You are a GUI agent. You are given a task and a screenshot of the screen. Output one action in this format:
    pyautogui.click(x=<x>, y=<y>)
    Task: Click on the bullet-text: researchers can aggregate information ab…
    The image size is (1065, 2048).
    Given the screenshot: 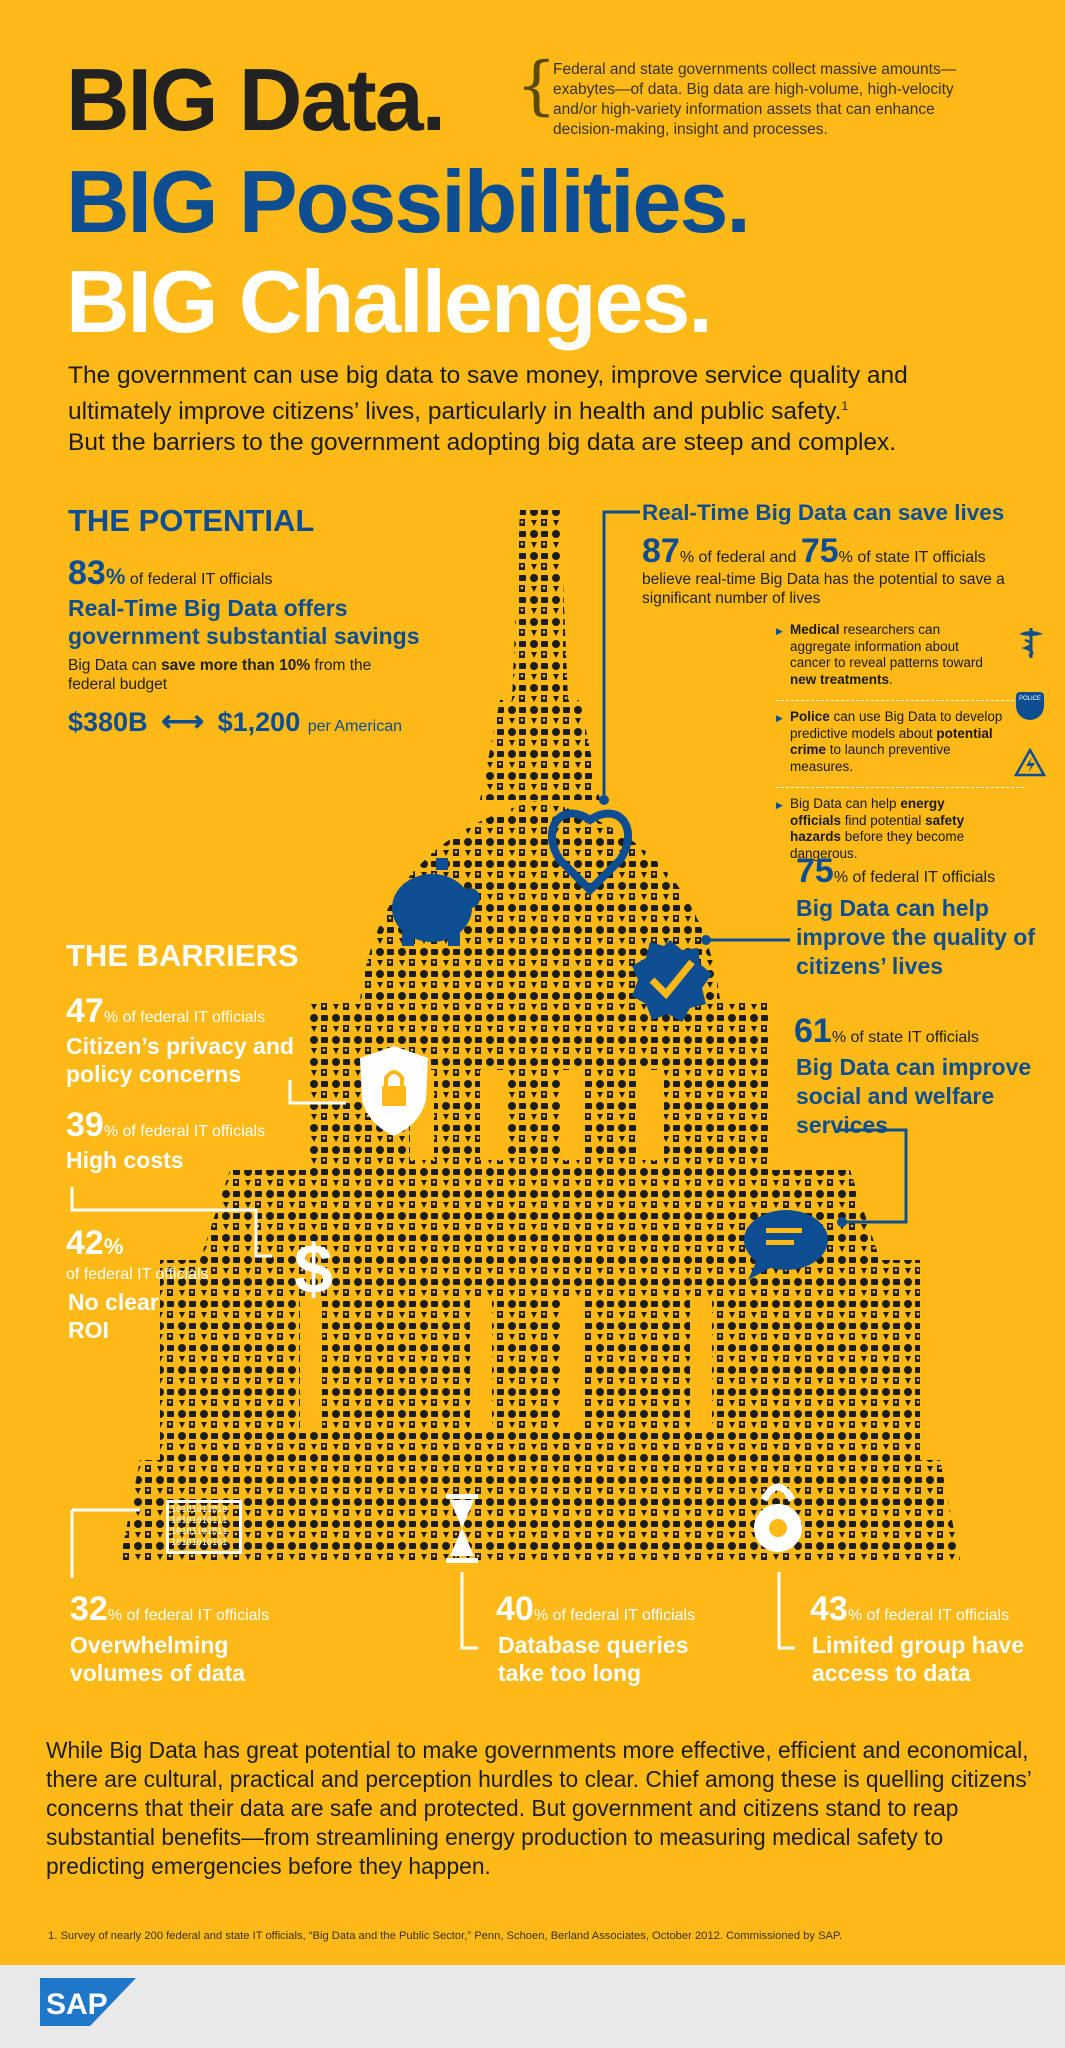 What is the action you would take?
    pyautogui.click(x=886, y=646)
    